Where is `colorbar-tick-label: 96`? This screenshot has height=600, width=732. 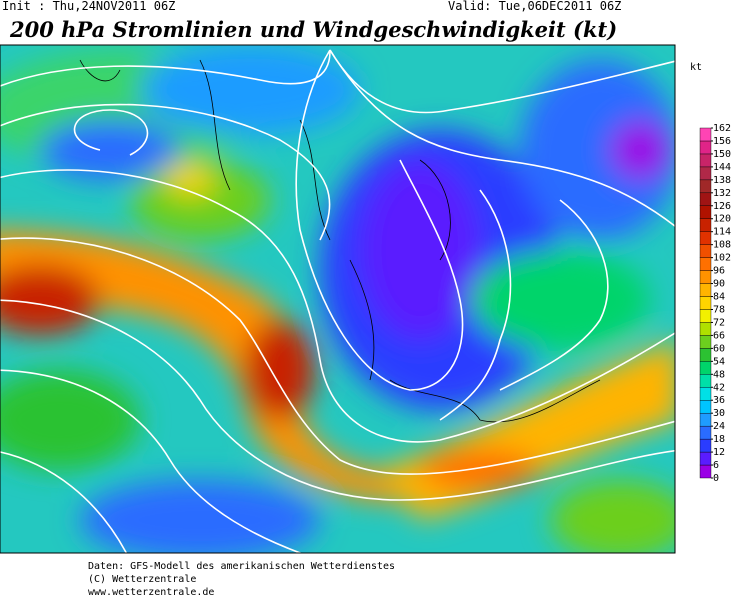 colorbar-tick-label: 96 is located at coordinates (719, 271).